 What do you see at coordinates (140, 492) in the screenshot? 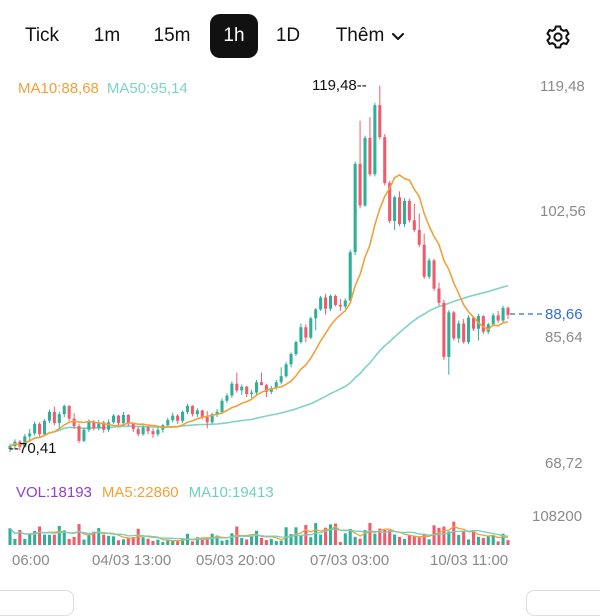
I see `vol-ma5-legend: MA5:22860` at bounding box center [140, 492].